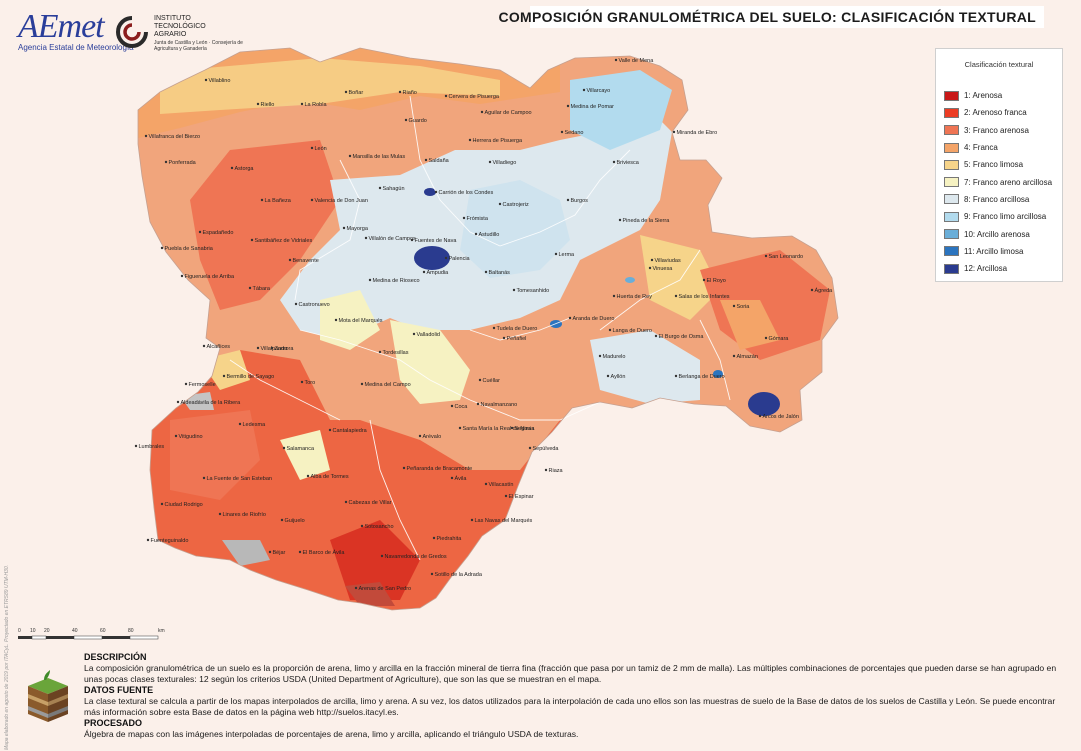  Describe the element at coordinates (113, 723) in the screenshot. I see `processing-heading: PROCESADO` at that location.